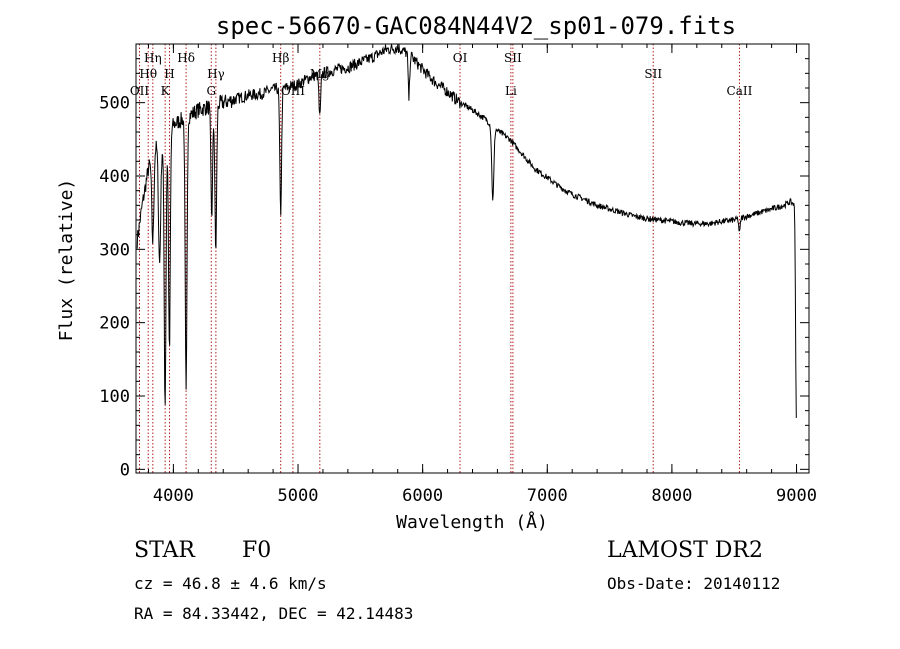 The height and width of the screenshot is (649, 900). I want to click on y-tick-label: 400, so click(114, 177).